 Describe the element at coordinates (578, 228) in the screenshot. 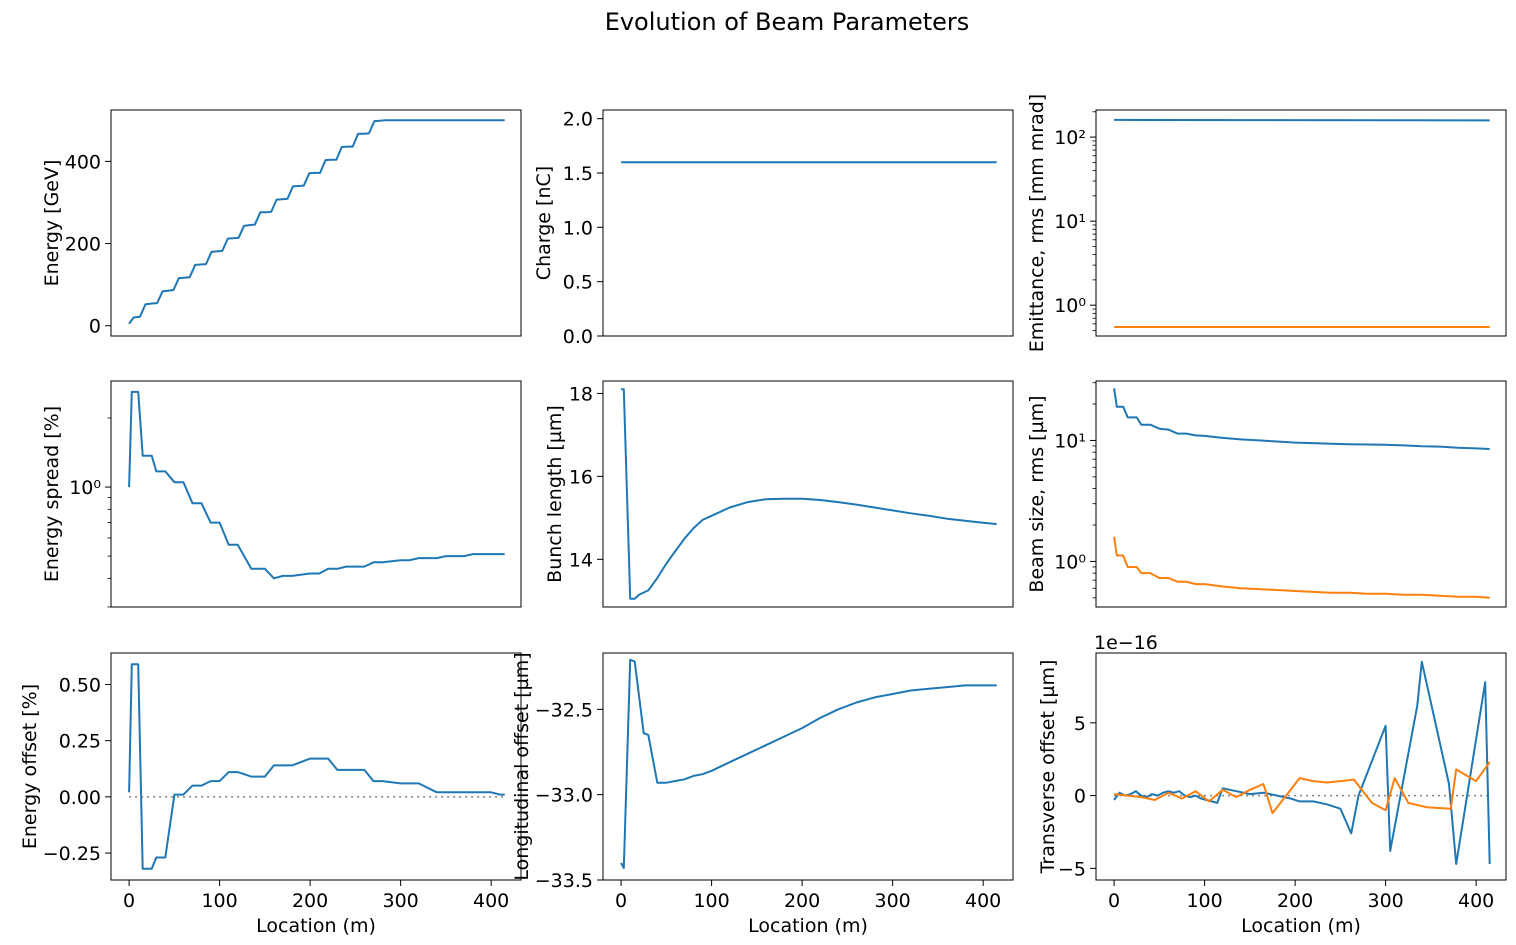

I see `ytick-label-charge: 1.0` at that location.